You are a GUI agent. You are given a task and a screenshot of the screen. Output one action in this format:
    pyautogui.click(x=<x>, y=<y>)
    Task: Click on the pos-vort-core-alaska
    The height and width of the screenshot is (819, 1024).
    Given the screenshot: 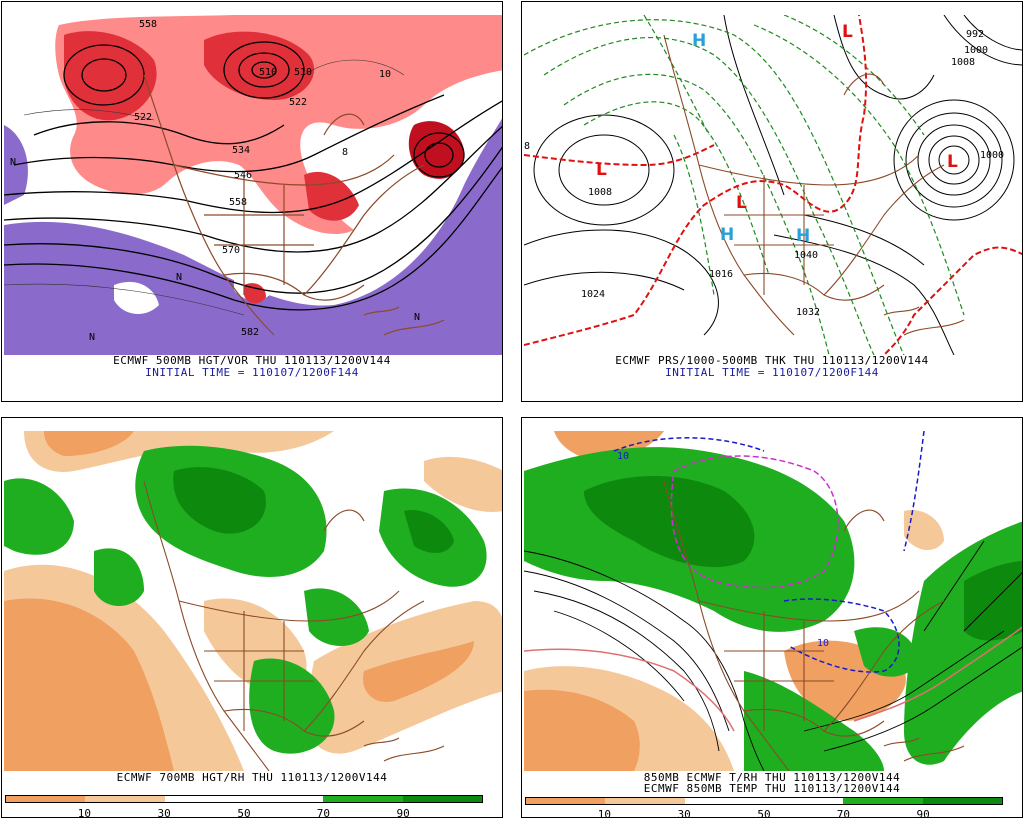 What is the action you would take?
    pyautogui.click(x=259, y=65)
    